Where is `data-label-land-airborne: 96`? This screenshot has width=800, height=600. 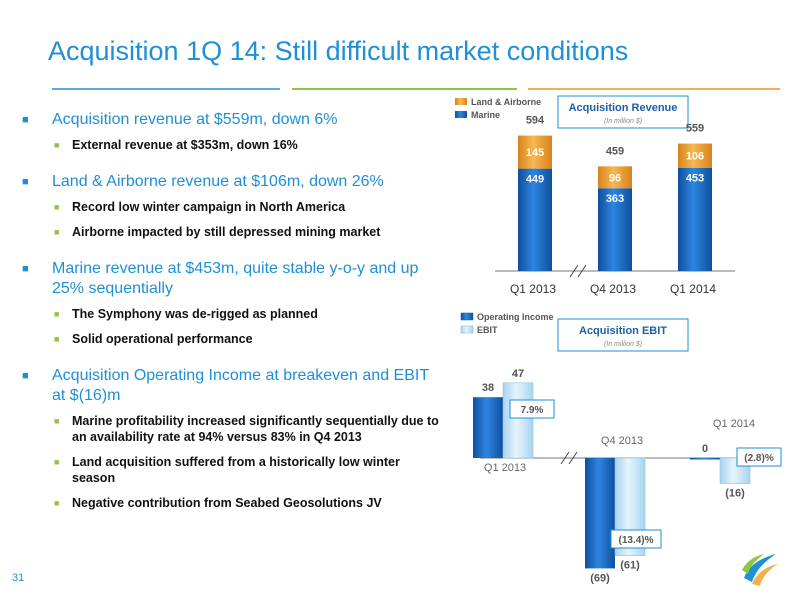
data-label-land-airborne: 96 is located at coordinates (615, 178).